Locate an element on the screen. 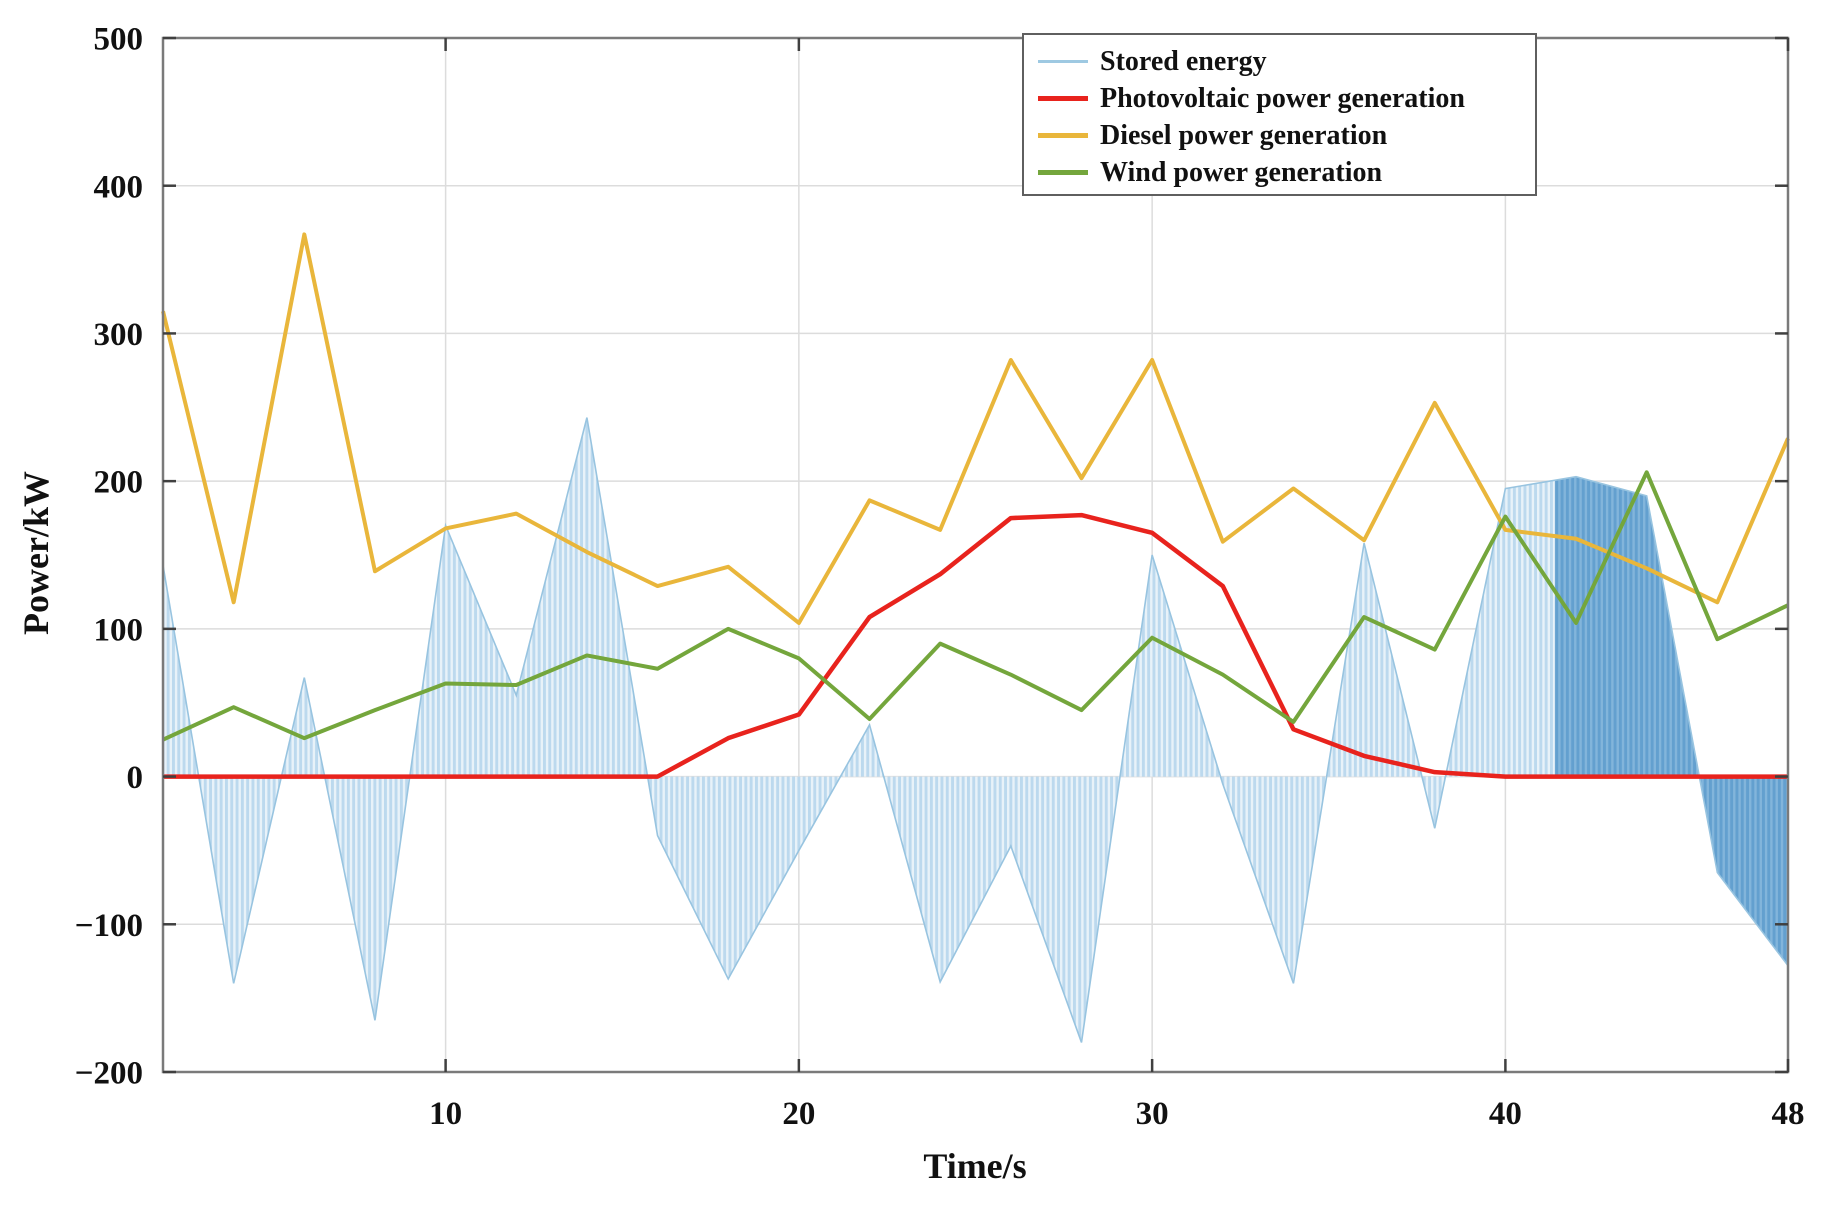 The width and height of the screenshot is (1822, 1207). y-tick-label: 200 is located at coordinates (119, 483).